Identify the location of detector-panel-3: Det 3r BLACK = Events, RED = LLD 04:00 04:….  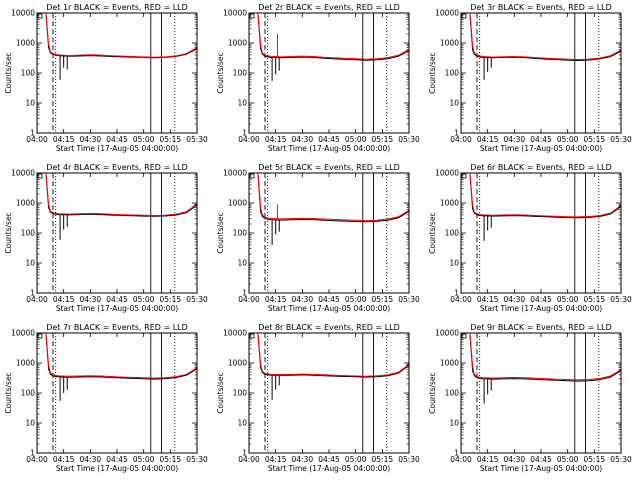
(530, 78).